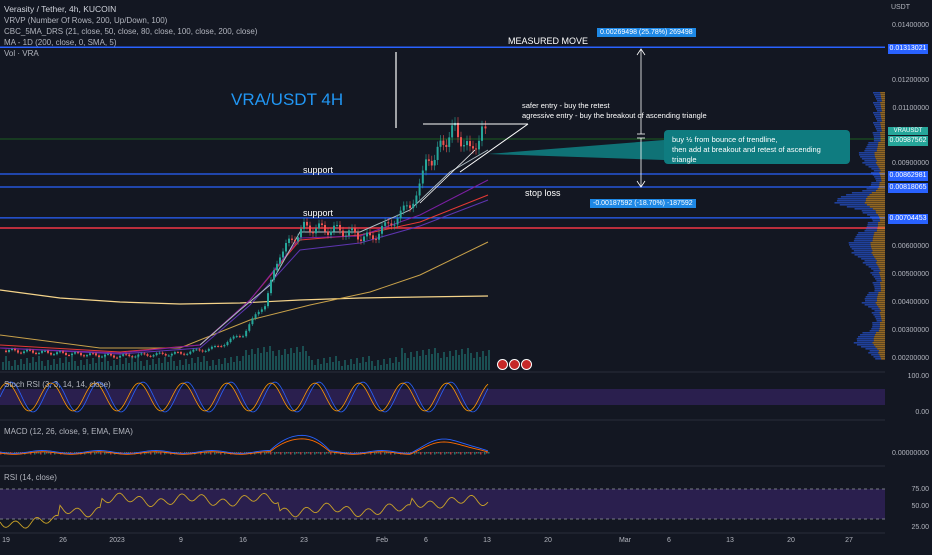 The image size is (932, 555). I want to click on indicator-volume: Vol · VRA, so click(21, 53).